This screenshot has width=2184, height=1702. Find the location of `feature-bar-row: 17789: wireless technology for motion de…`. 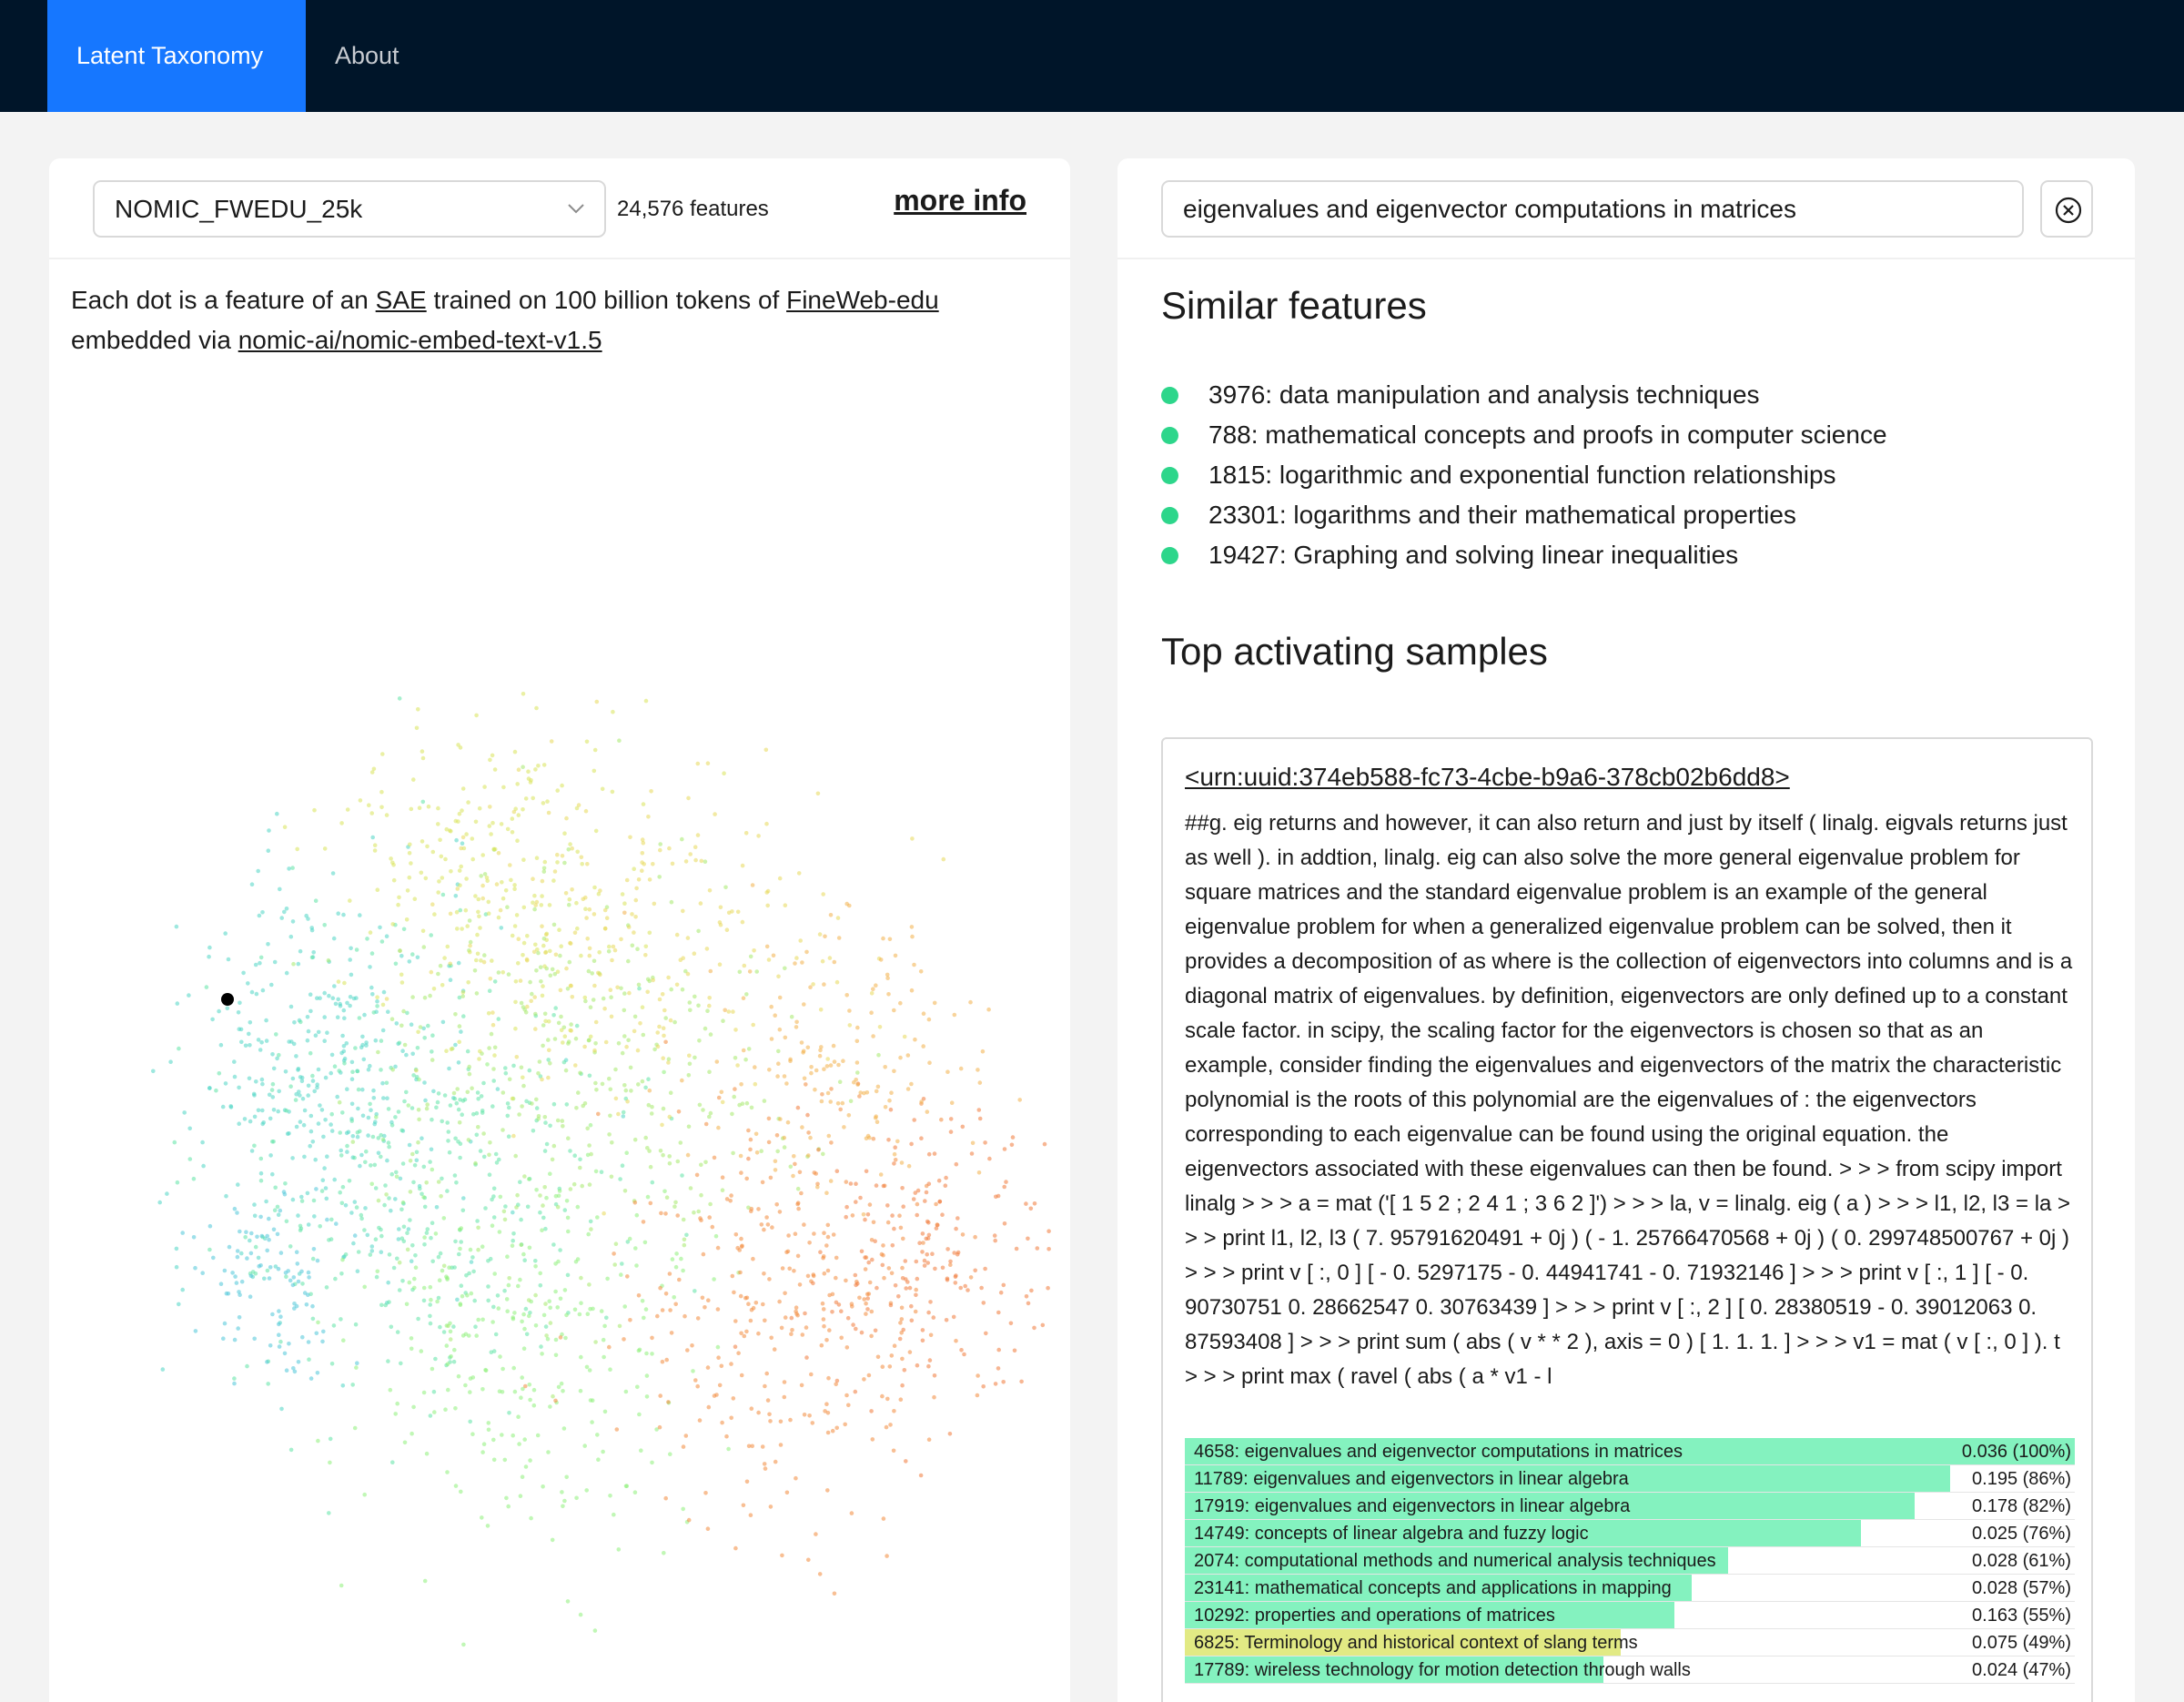

feature-bar-row: 17789: wireless technology for motion de… is located at coordinates (1630, 1670).